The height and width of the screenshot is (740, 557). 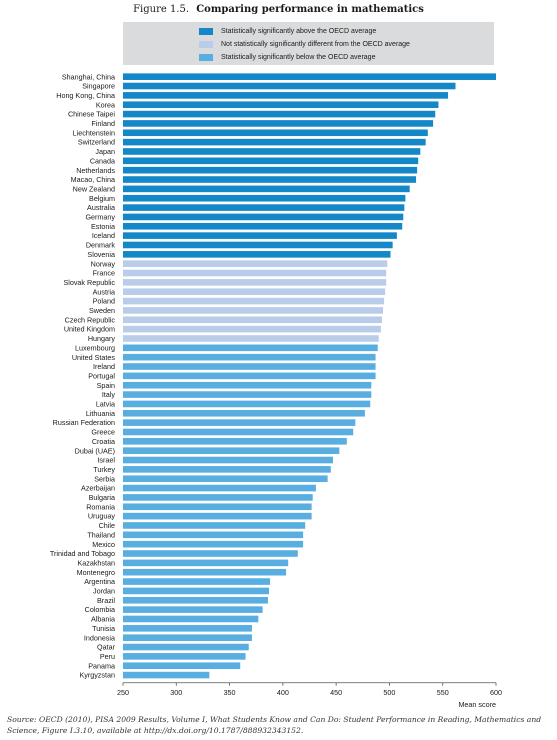 I want to click on bar-qatar, so click(x=186, y=647).